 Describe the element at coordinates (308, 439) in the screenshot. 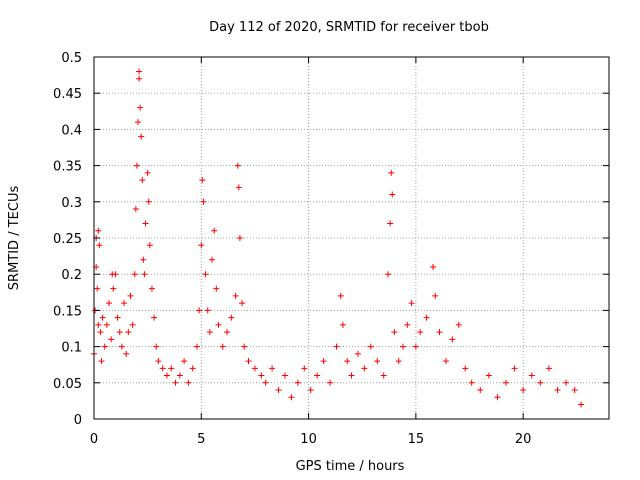

I see `x-tick-label: 10` at that location.